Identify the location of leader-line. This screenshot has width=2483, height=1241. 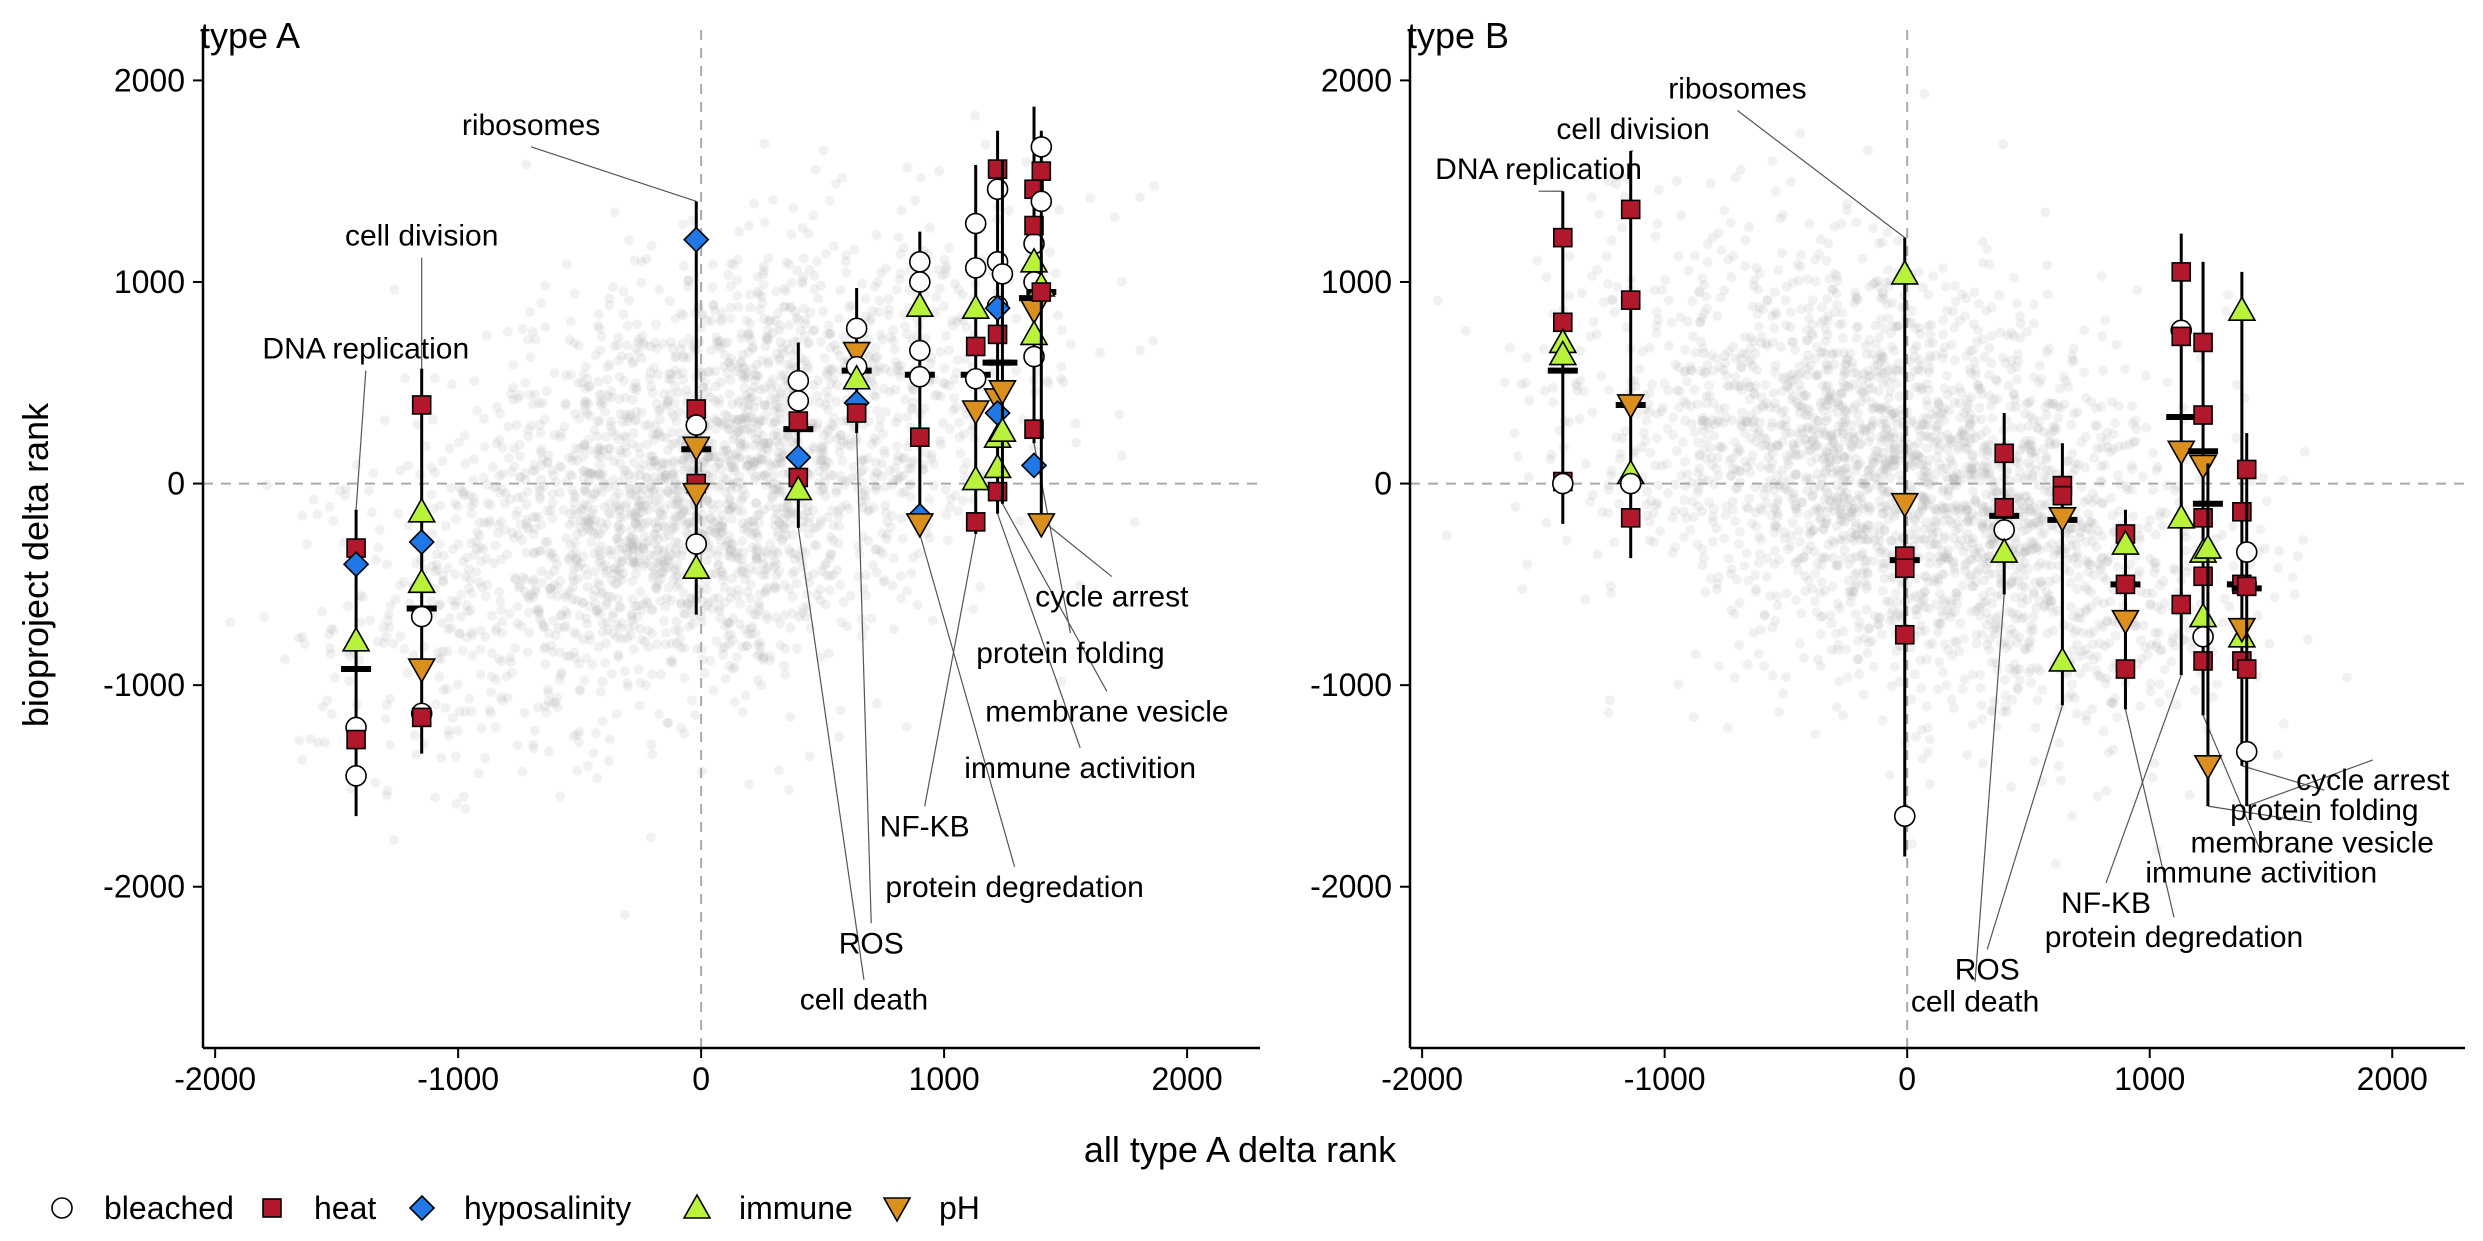
(613, 174).